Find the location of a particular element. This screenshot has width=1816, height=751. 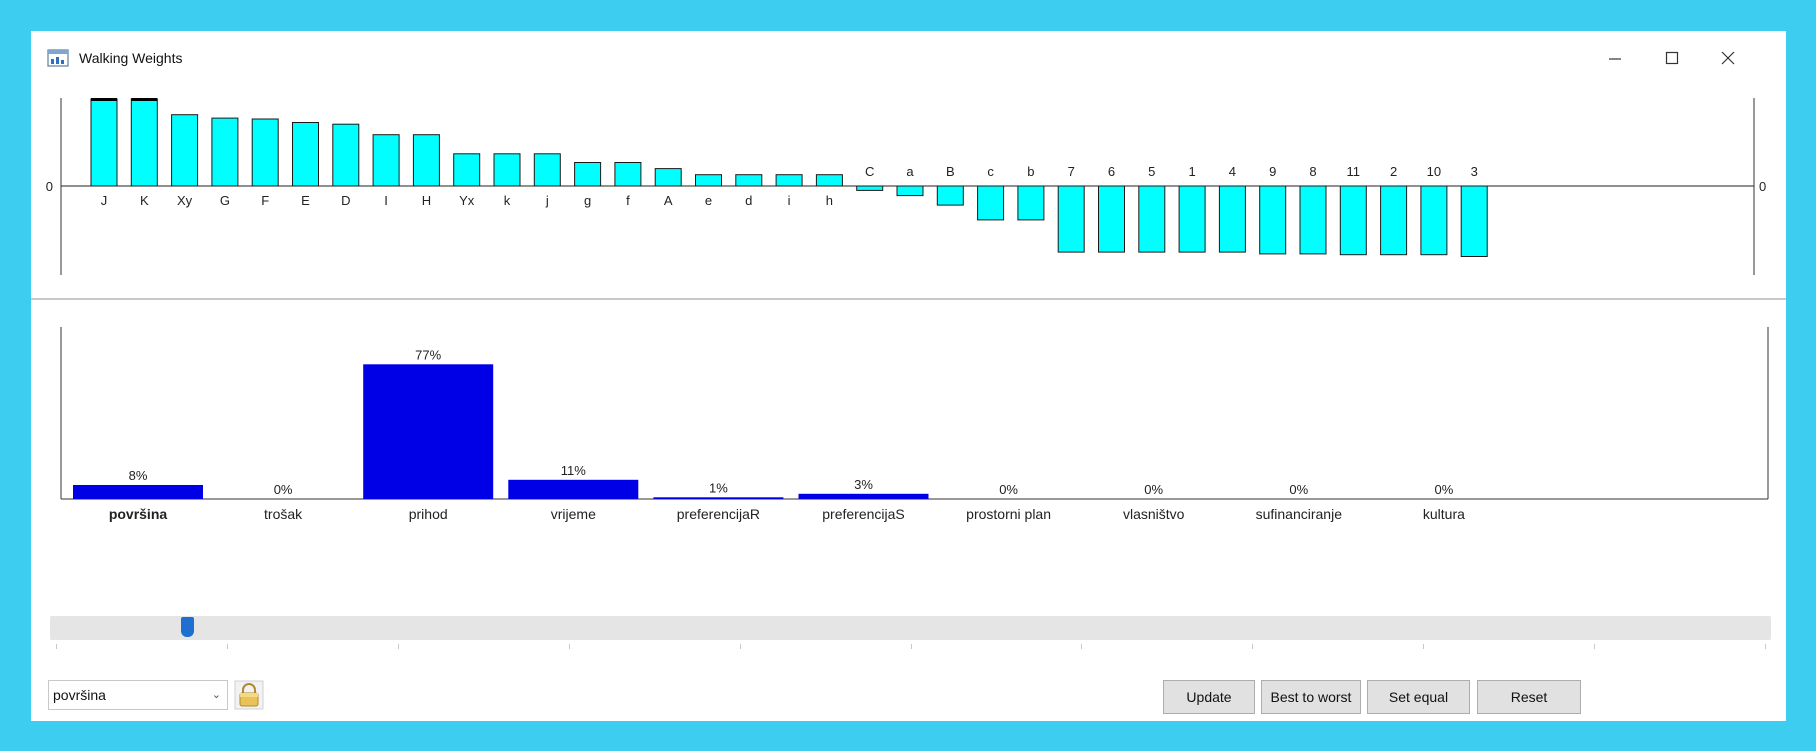

alternative-label: 9 is located at coordinates (1272, 171).